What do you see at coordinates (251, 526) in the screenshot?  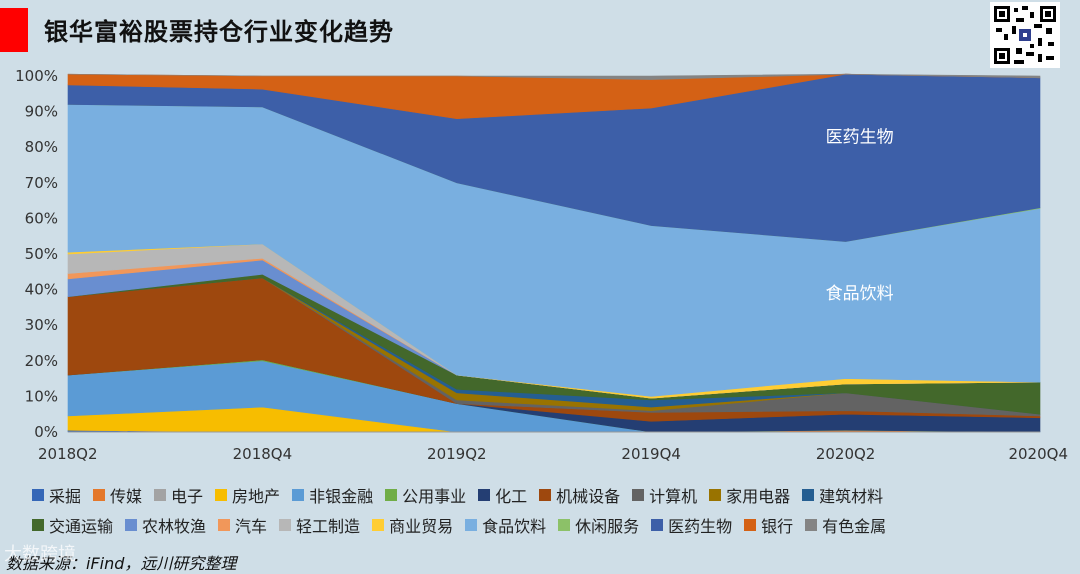 I see `legend-label: 汽车` at bounding box center [251, 526].